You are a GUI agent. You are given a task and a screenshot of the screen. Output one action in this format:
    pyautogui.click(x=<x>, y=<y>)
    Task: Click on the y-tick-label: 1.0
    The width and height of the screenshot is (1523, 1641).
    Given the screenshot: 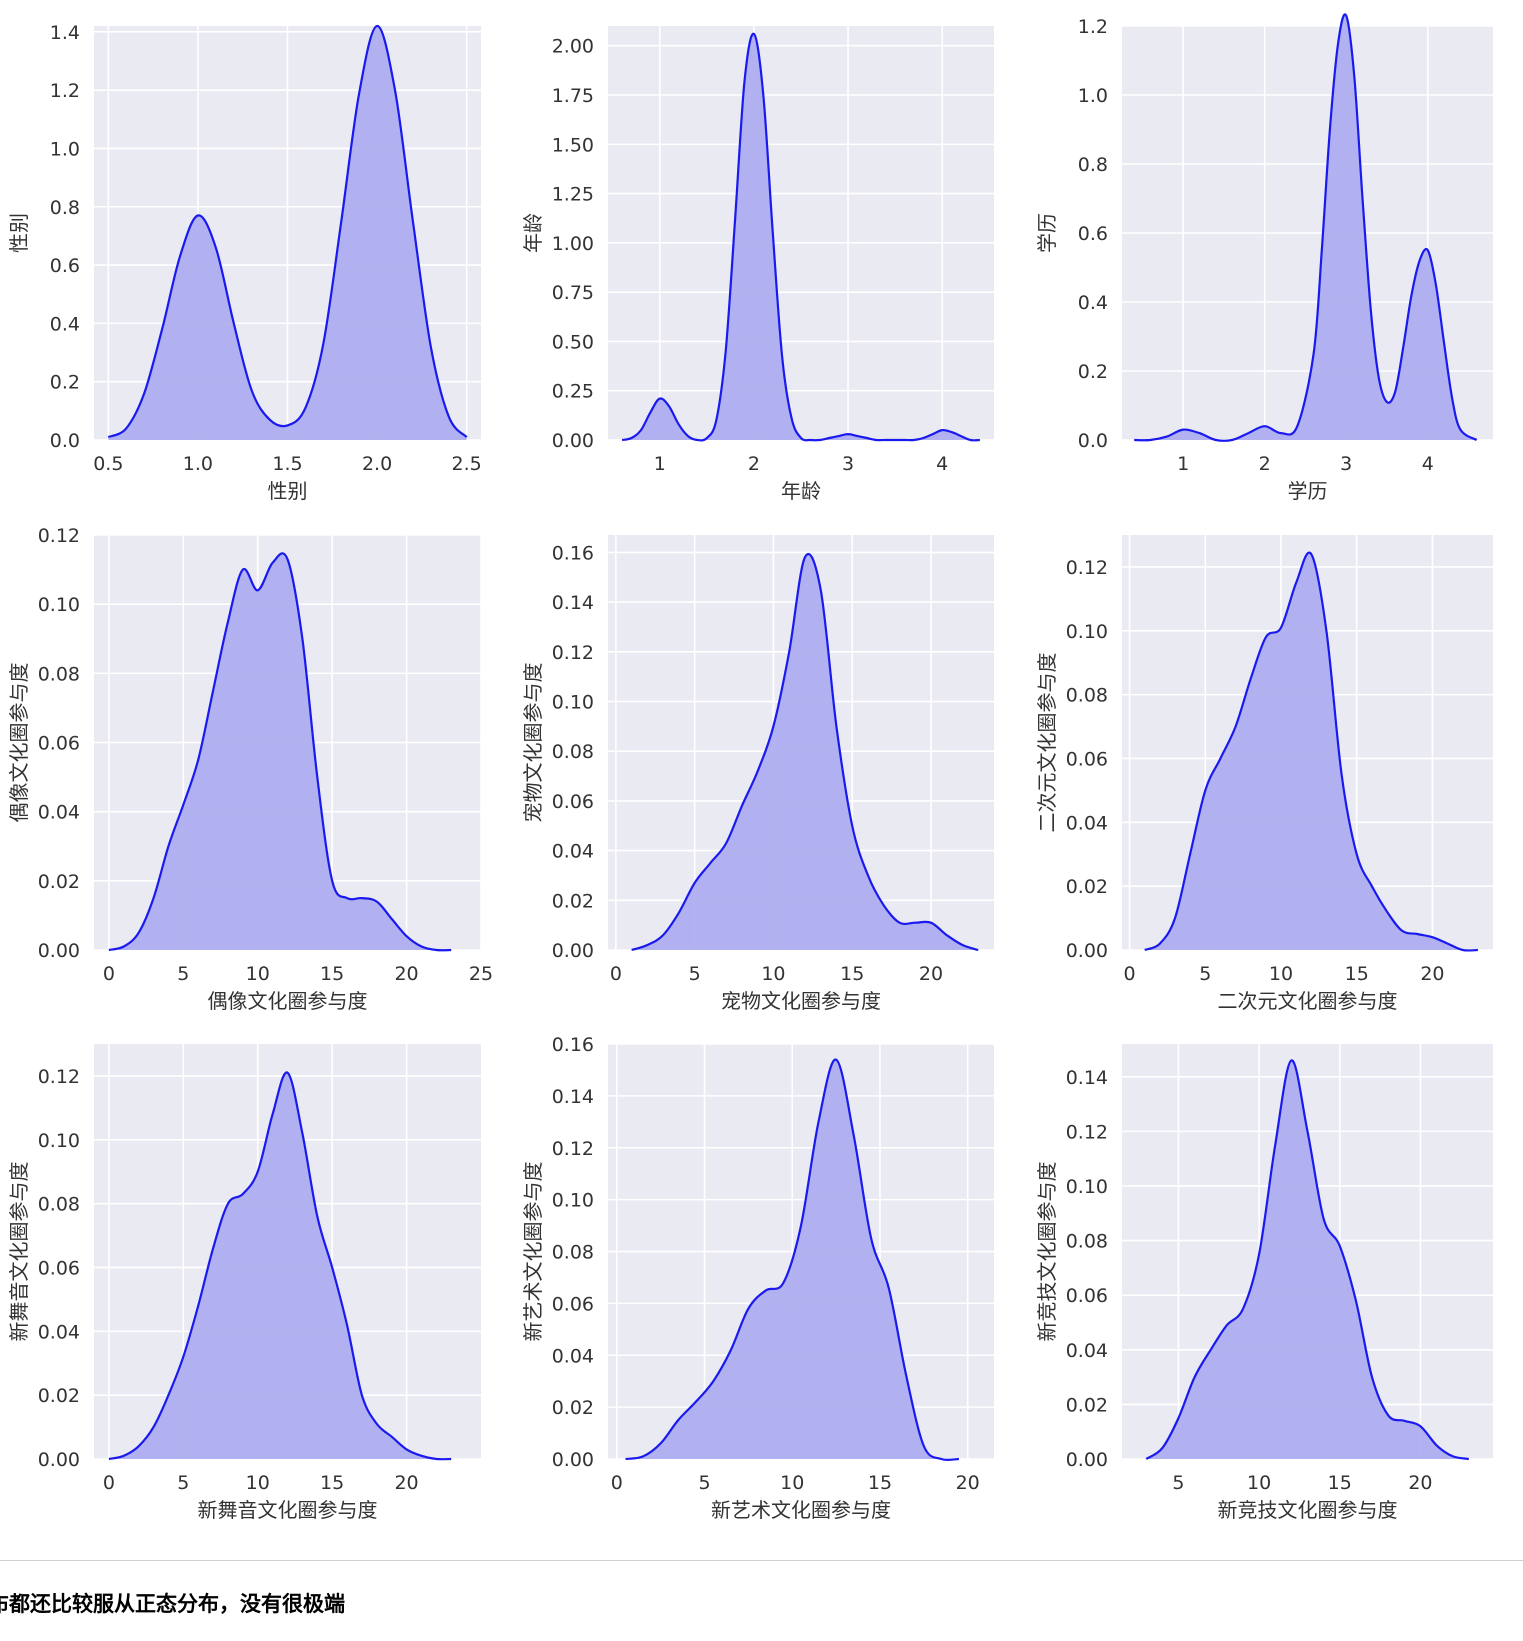 What is the action you would take?
    pyautogui.click(x=65, y=149)
    